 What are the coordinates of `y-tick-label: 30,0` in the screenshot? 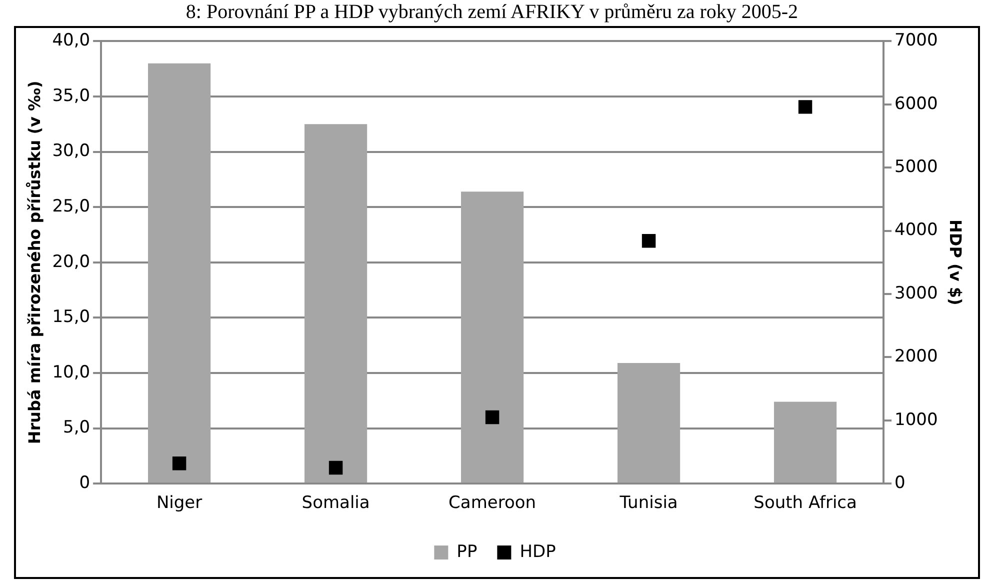 It's located at (71, 151).